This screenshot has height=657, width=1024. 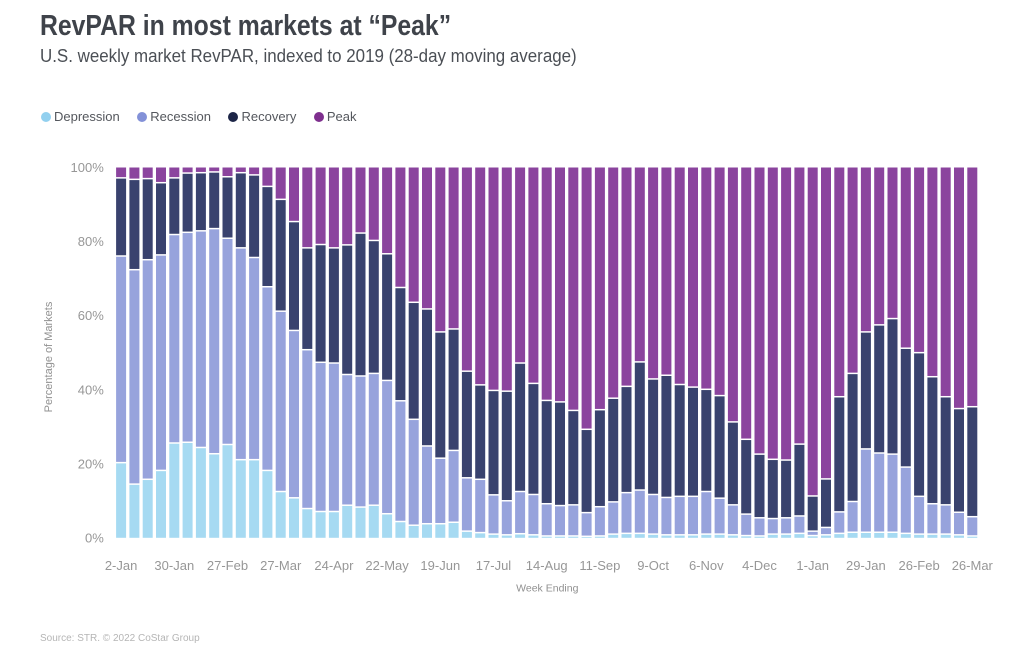 I want to click on svg-text: Week Ending, so click(x=547, y=589).